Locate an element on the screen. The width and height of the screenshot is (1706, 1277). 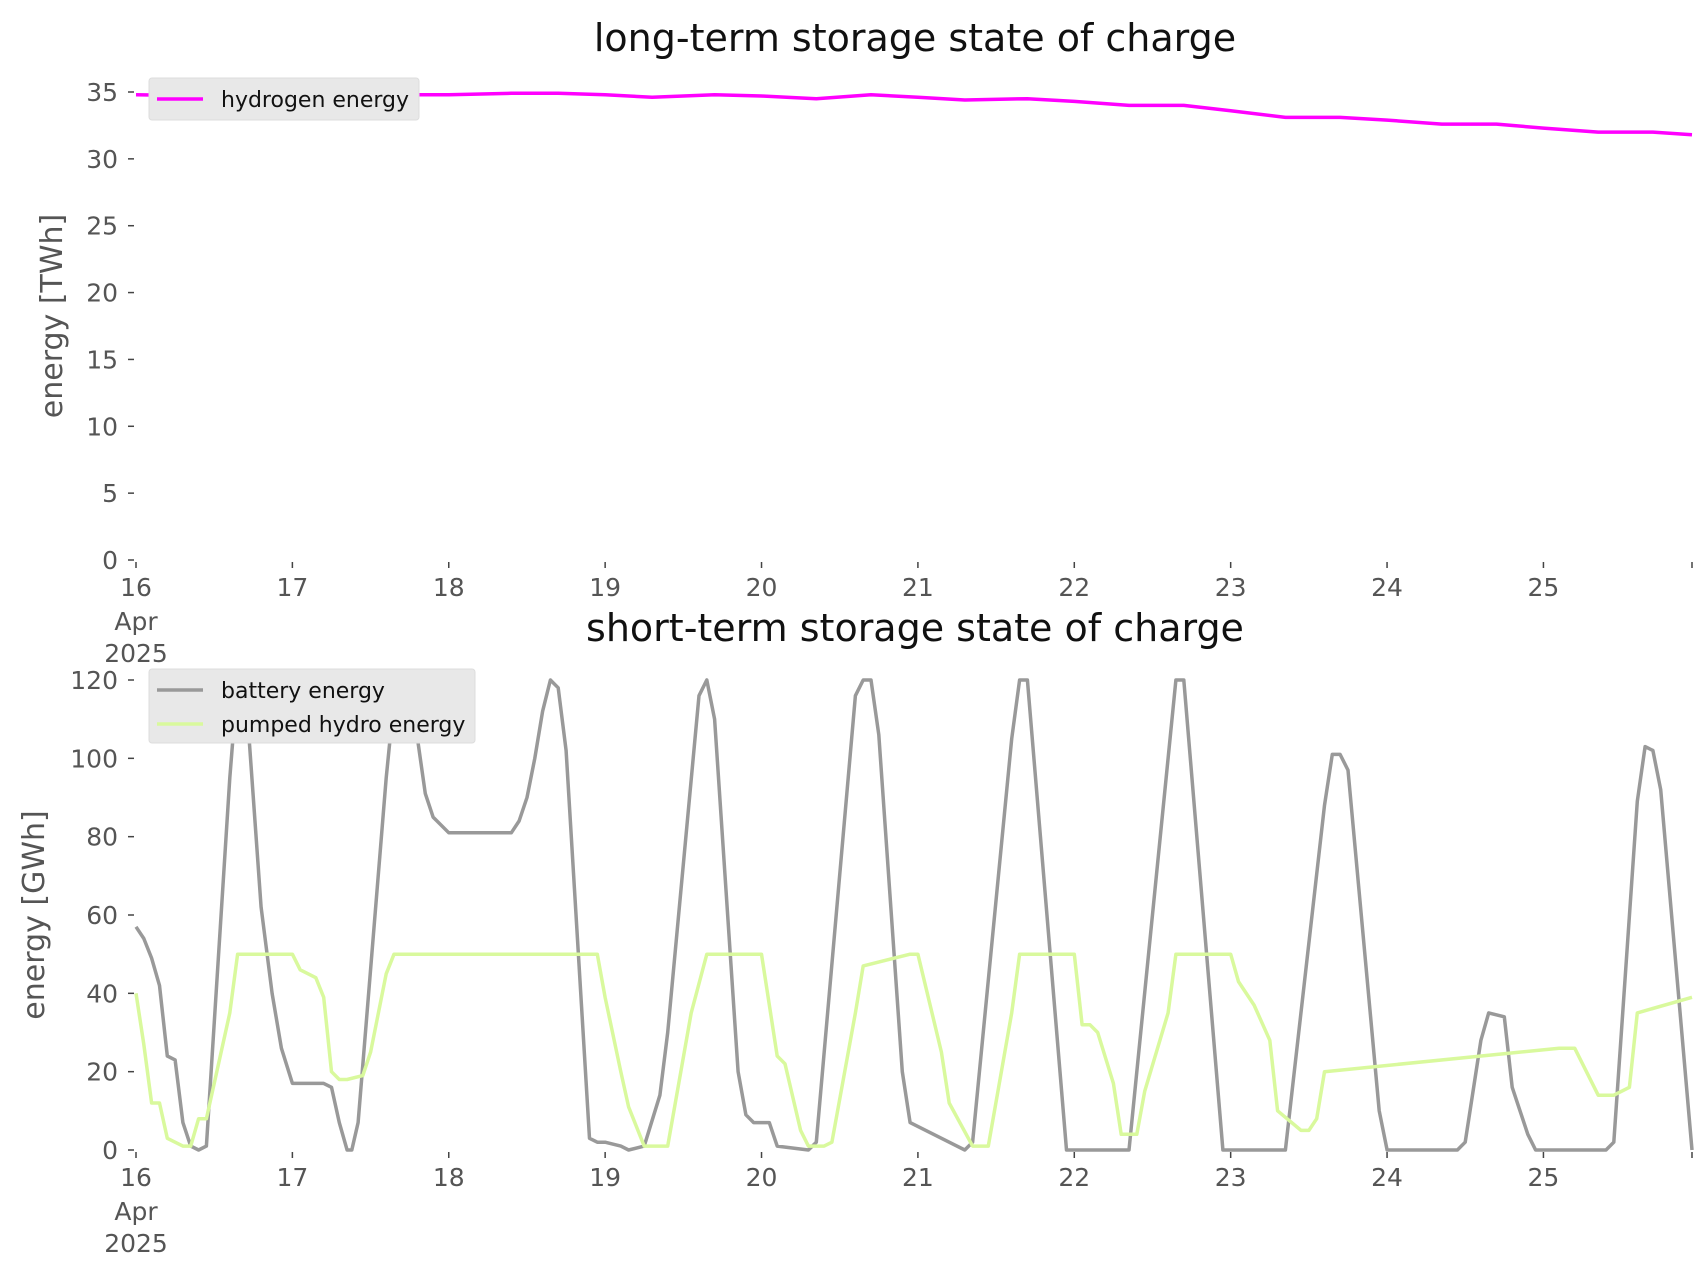
y-tick-label: 5 is located at coordinates (110, 493).